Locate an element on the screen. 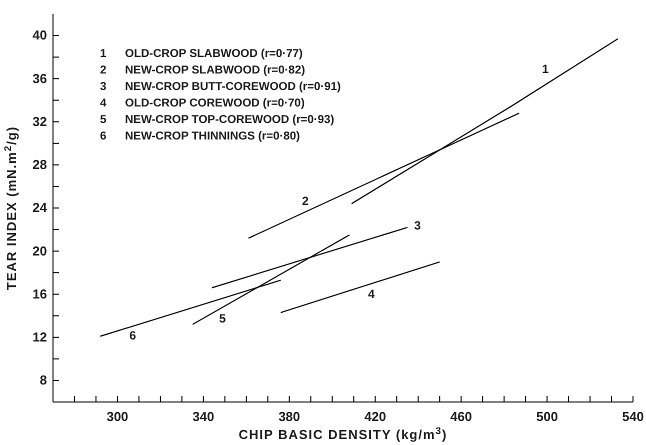  series-label: 5 is located at coordinates (222, 319).